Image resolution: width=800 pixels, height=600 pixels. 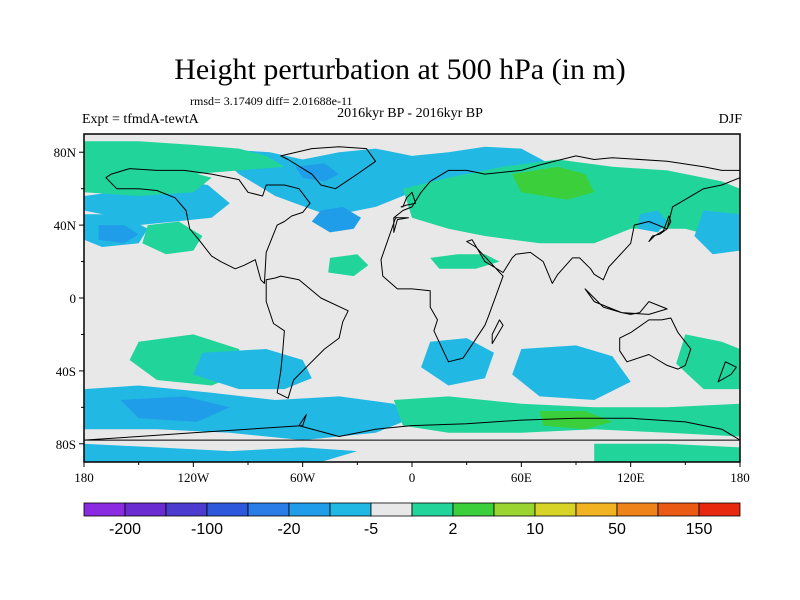 What do you see at coordinates (497, 332) in the screenshot?
I see `coastline-madagascar` at bounding box center [497, 332].